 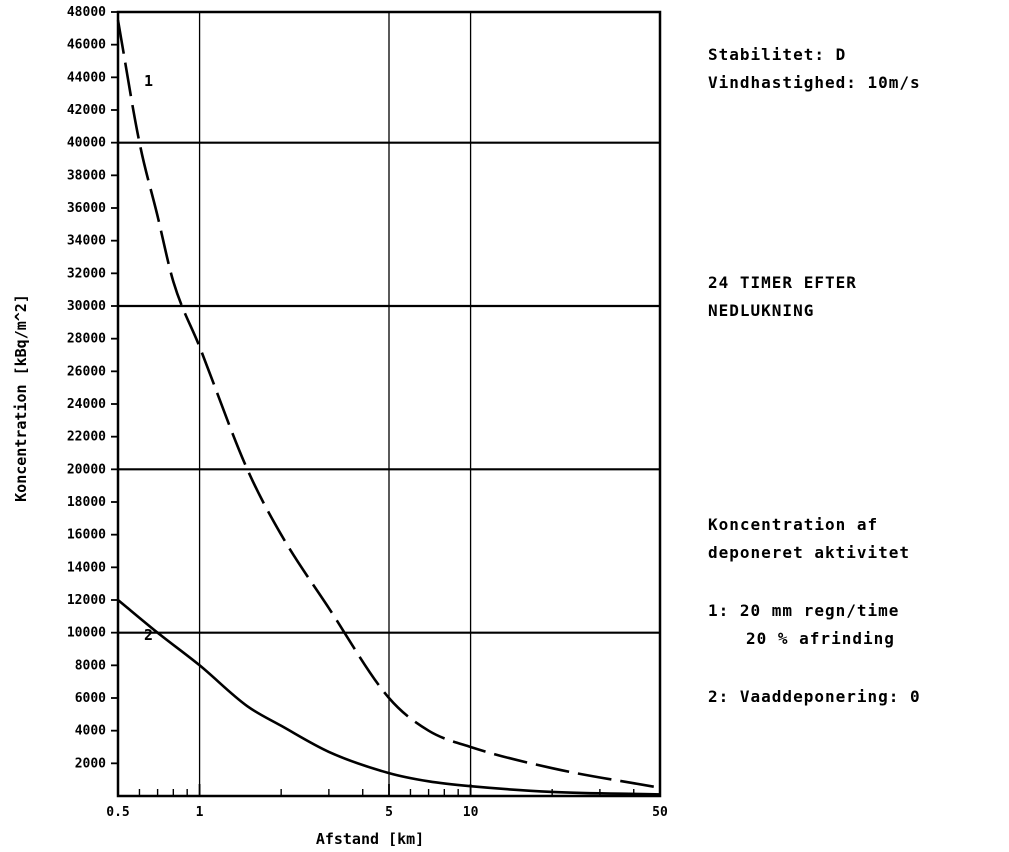 I want to click on y-tick-label: 32000, so click(x=86, y=273).